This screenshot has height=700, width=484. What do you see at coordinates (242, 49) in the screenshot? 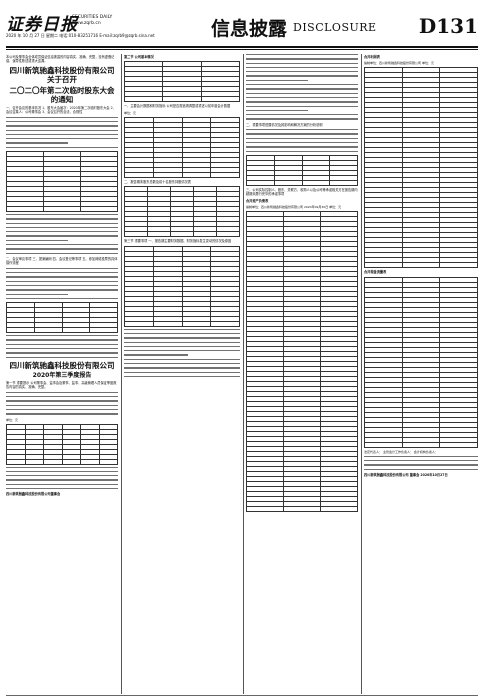
I see `masthead-rule-thin` at bounding box center [242, 49].